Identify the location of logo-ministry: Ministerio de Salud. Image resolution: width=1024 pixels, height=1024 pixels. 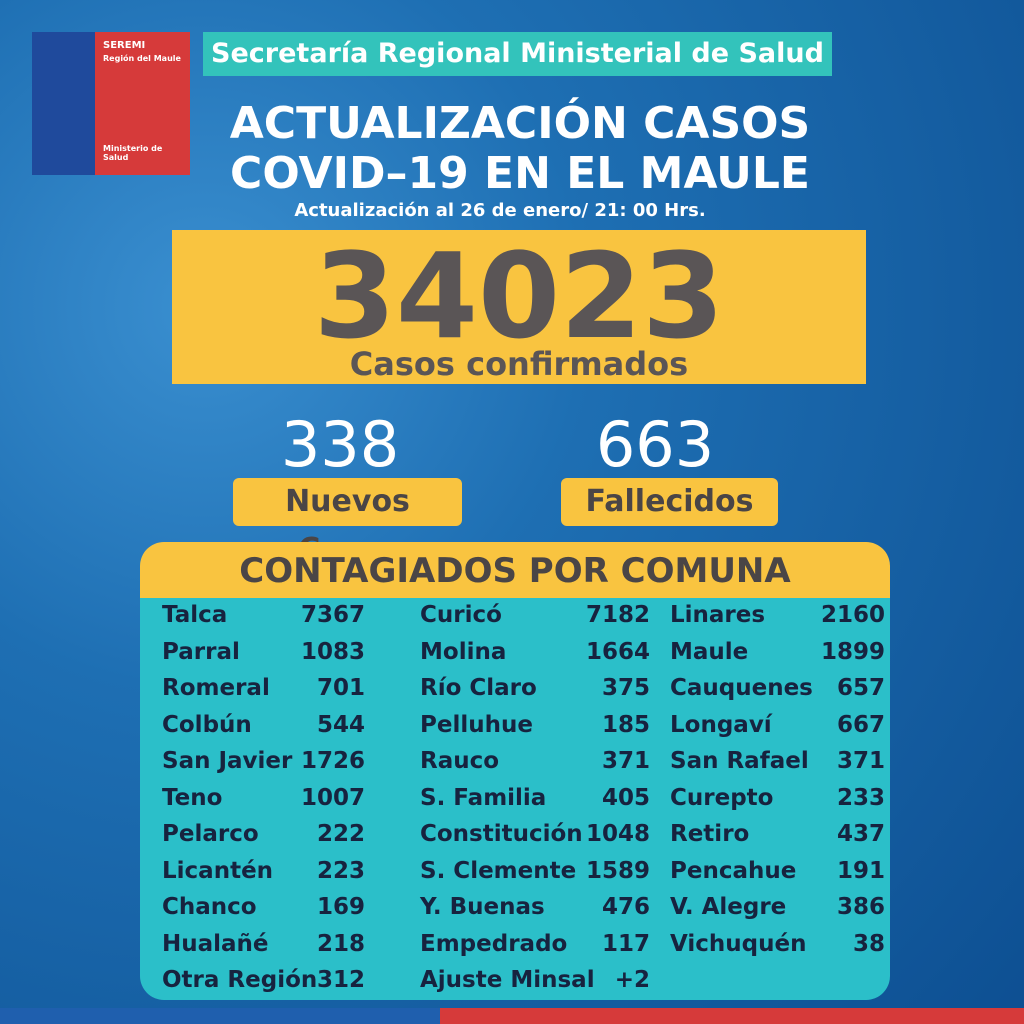
(133, 153).